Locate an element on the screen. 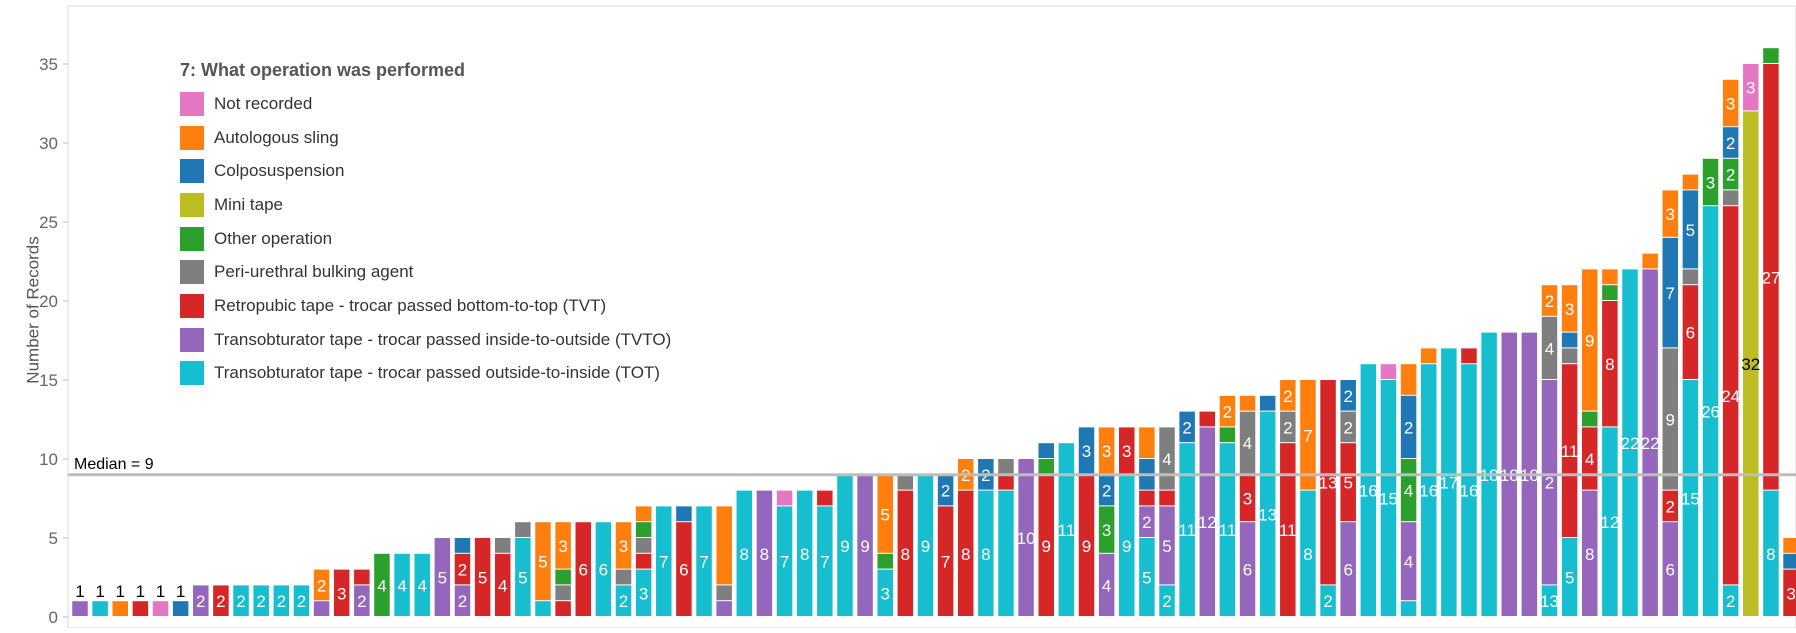  legend-item: Mini tape is located at coordinates (425, 205).